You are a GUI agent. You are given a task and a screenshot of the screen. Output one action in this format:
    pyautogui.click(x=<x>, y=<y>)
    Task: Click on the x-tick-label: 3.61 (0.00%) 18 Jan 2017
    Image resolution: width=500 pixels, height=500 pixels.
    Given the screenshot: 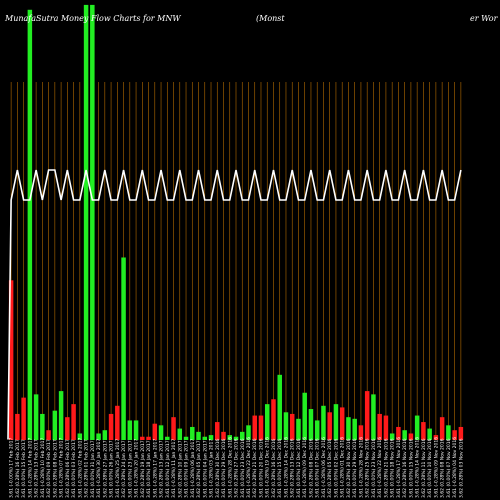 What is the action you would take?
    pyautogui.click(x=149, y=469)
    